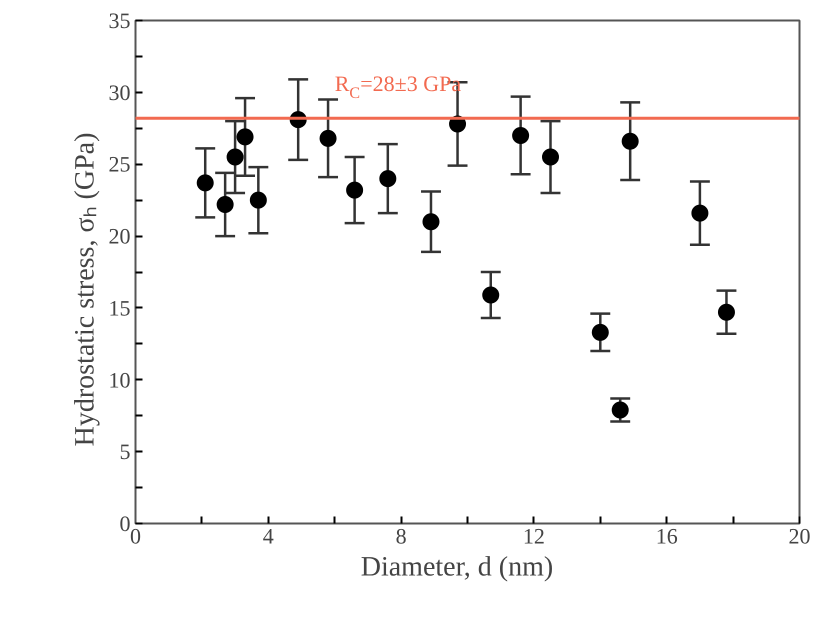  Describe the element at coordinates (119, 164) in the screenshot. I see `y-tick-label: 25` at that location.